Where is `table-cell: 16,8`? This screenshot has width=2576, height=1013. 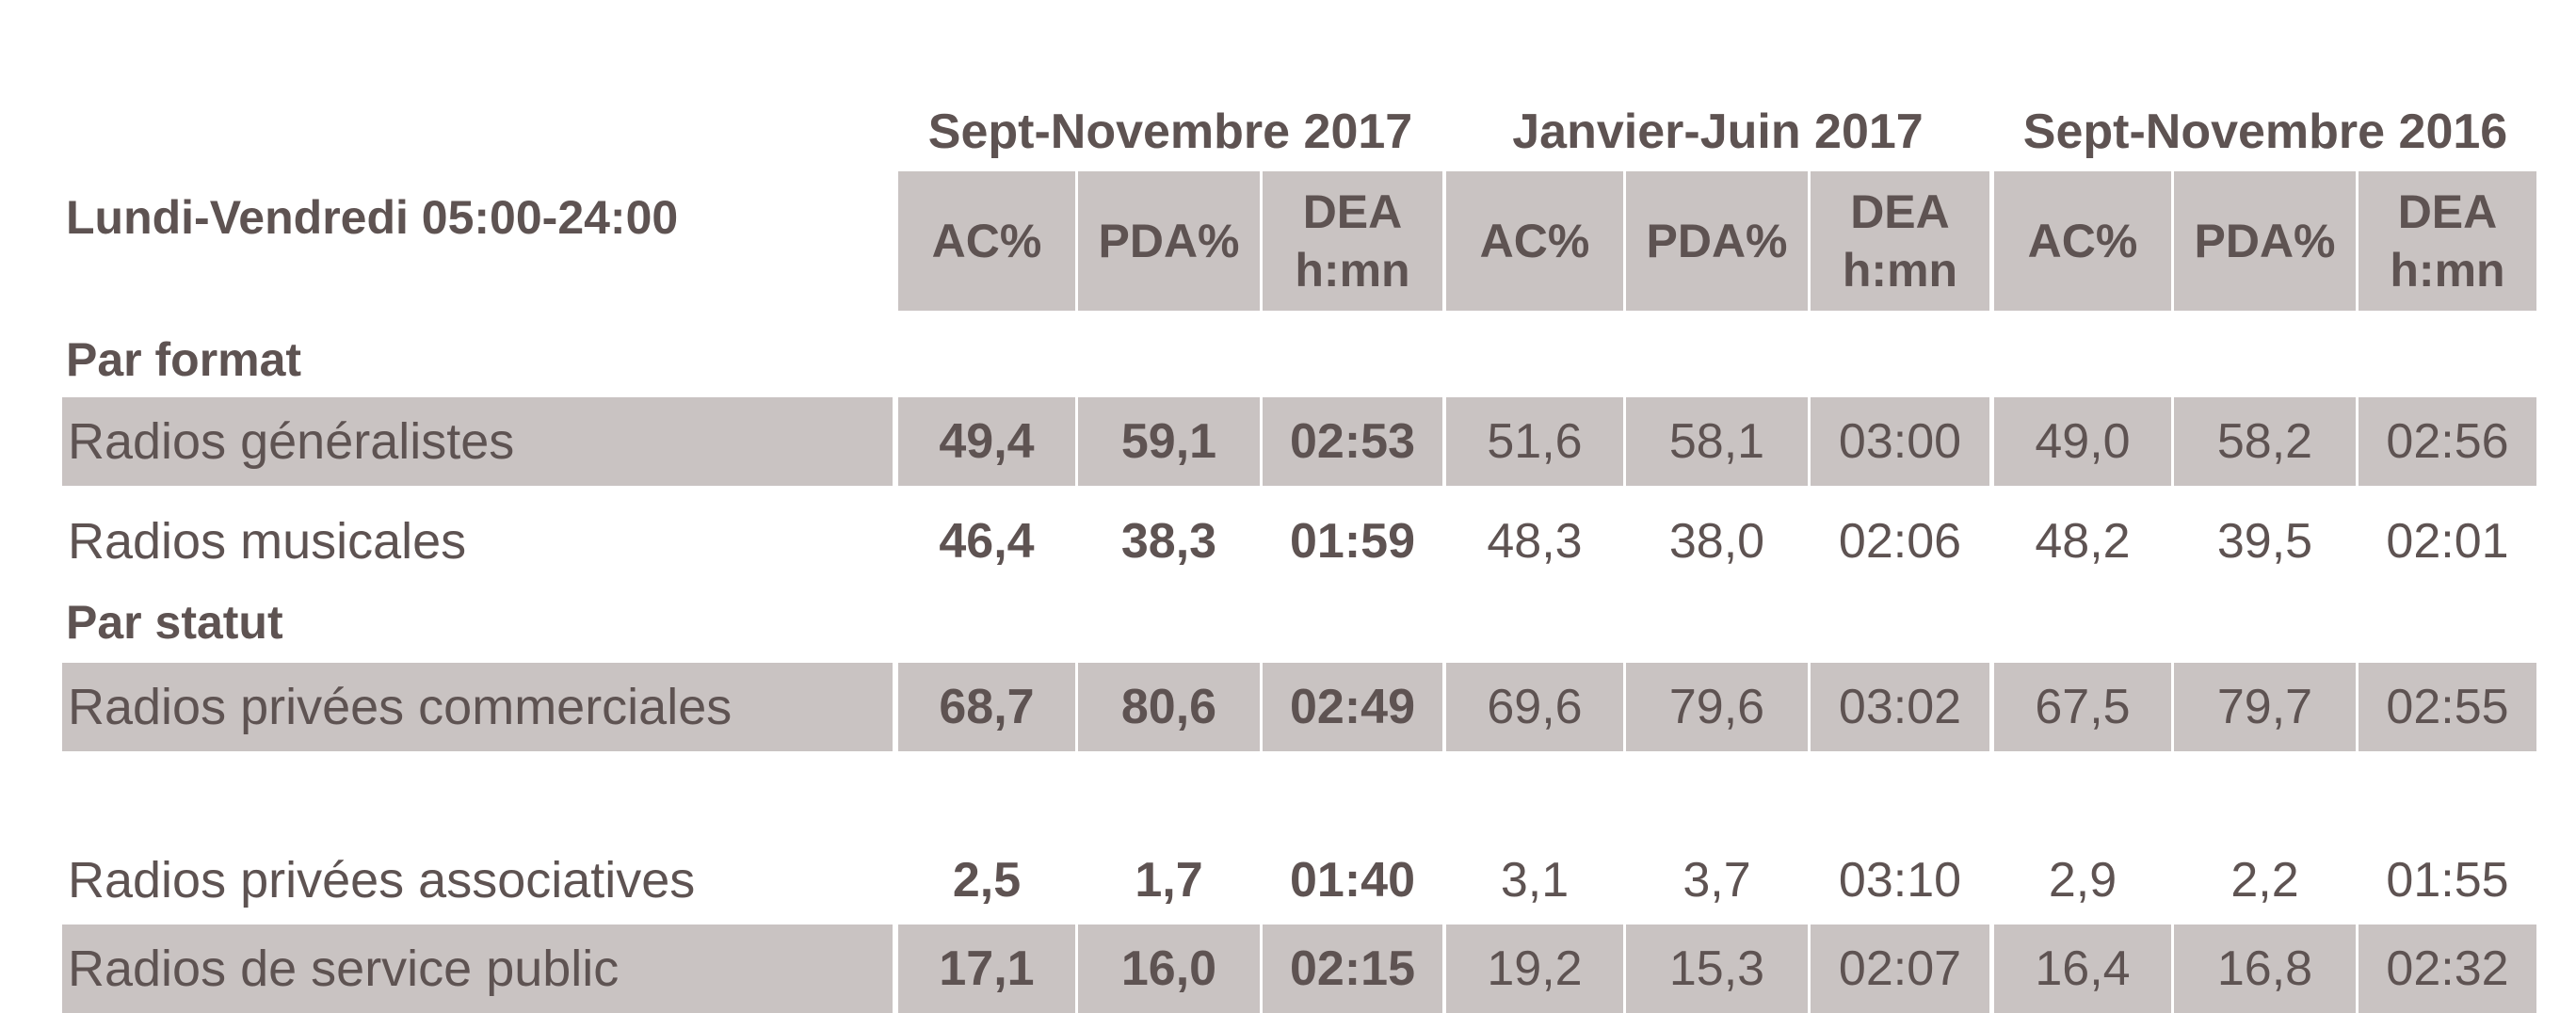 table-cell: 16,8 is located at coordinates (2265, 969).